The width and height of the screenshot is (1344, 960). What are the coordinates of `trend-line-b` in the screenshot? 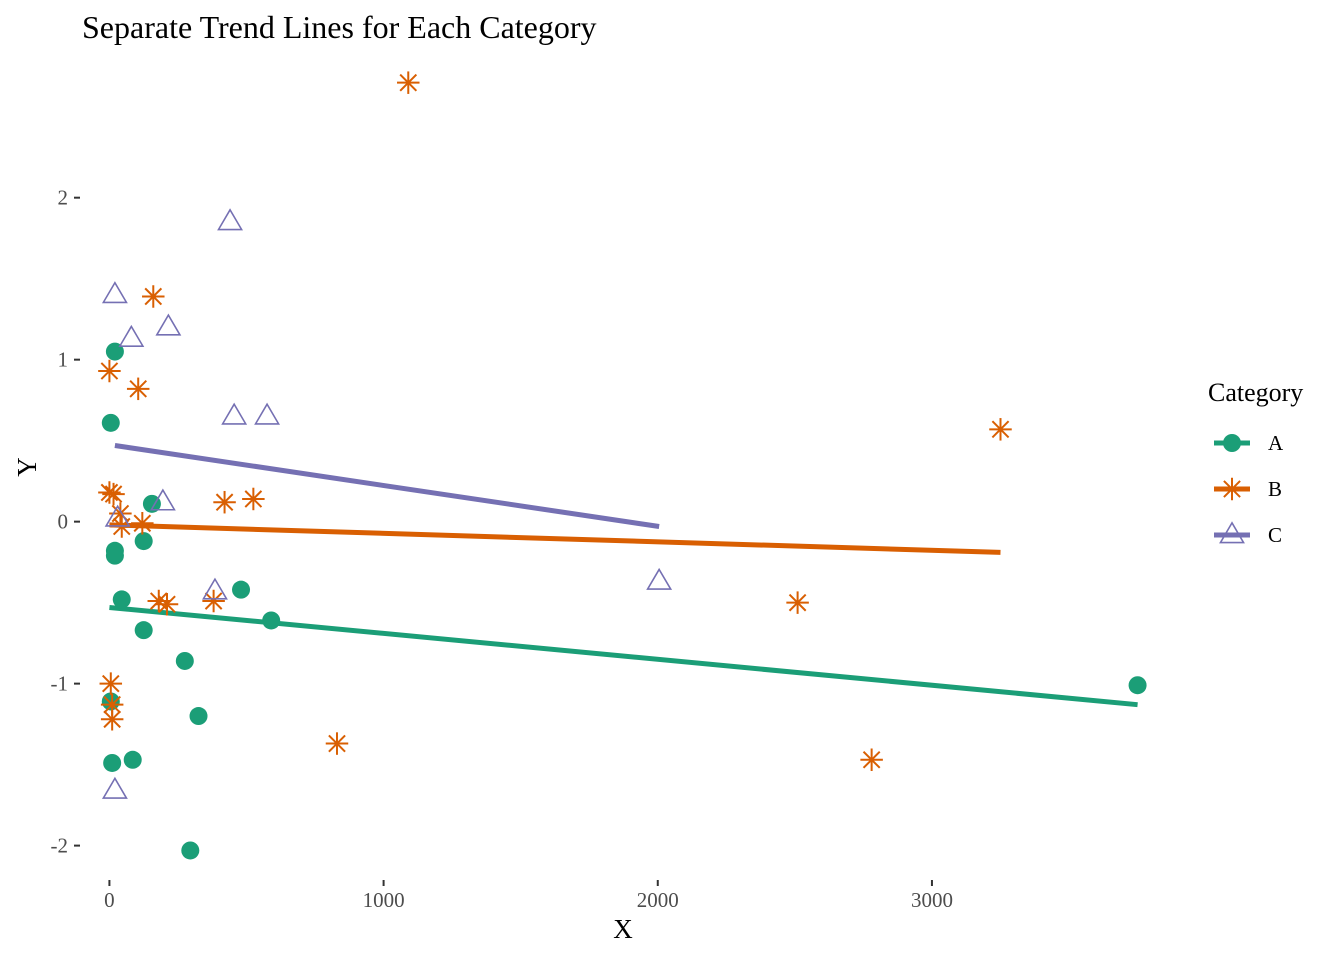 It's located at (555, 538).